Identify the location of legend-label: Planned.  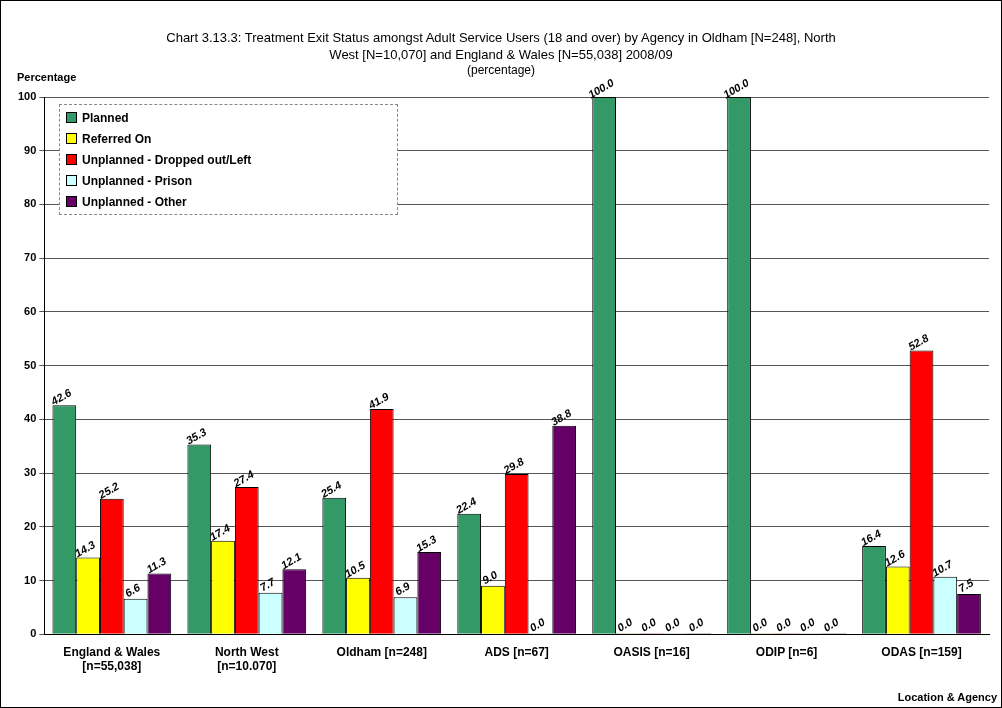
(105, 117).